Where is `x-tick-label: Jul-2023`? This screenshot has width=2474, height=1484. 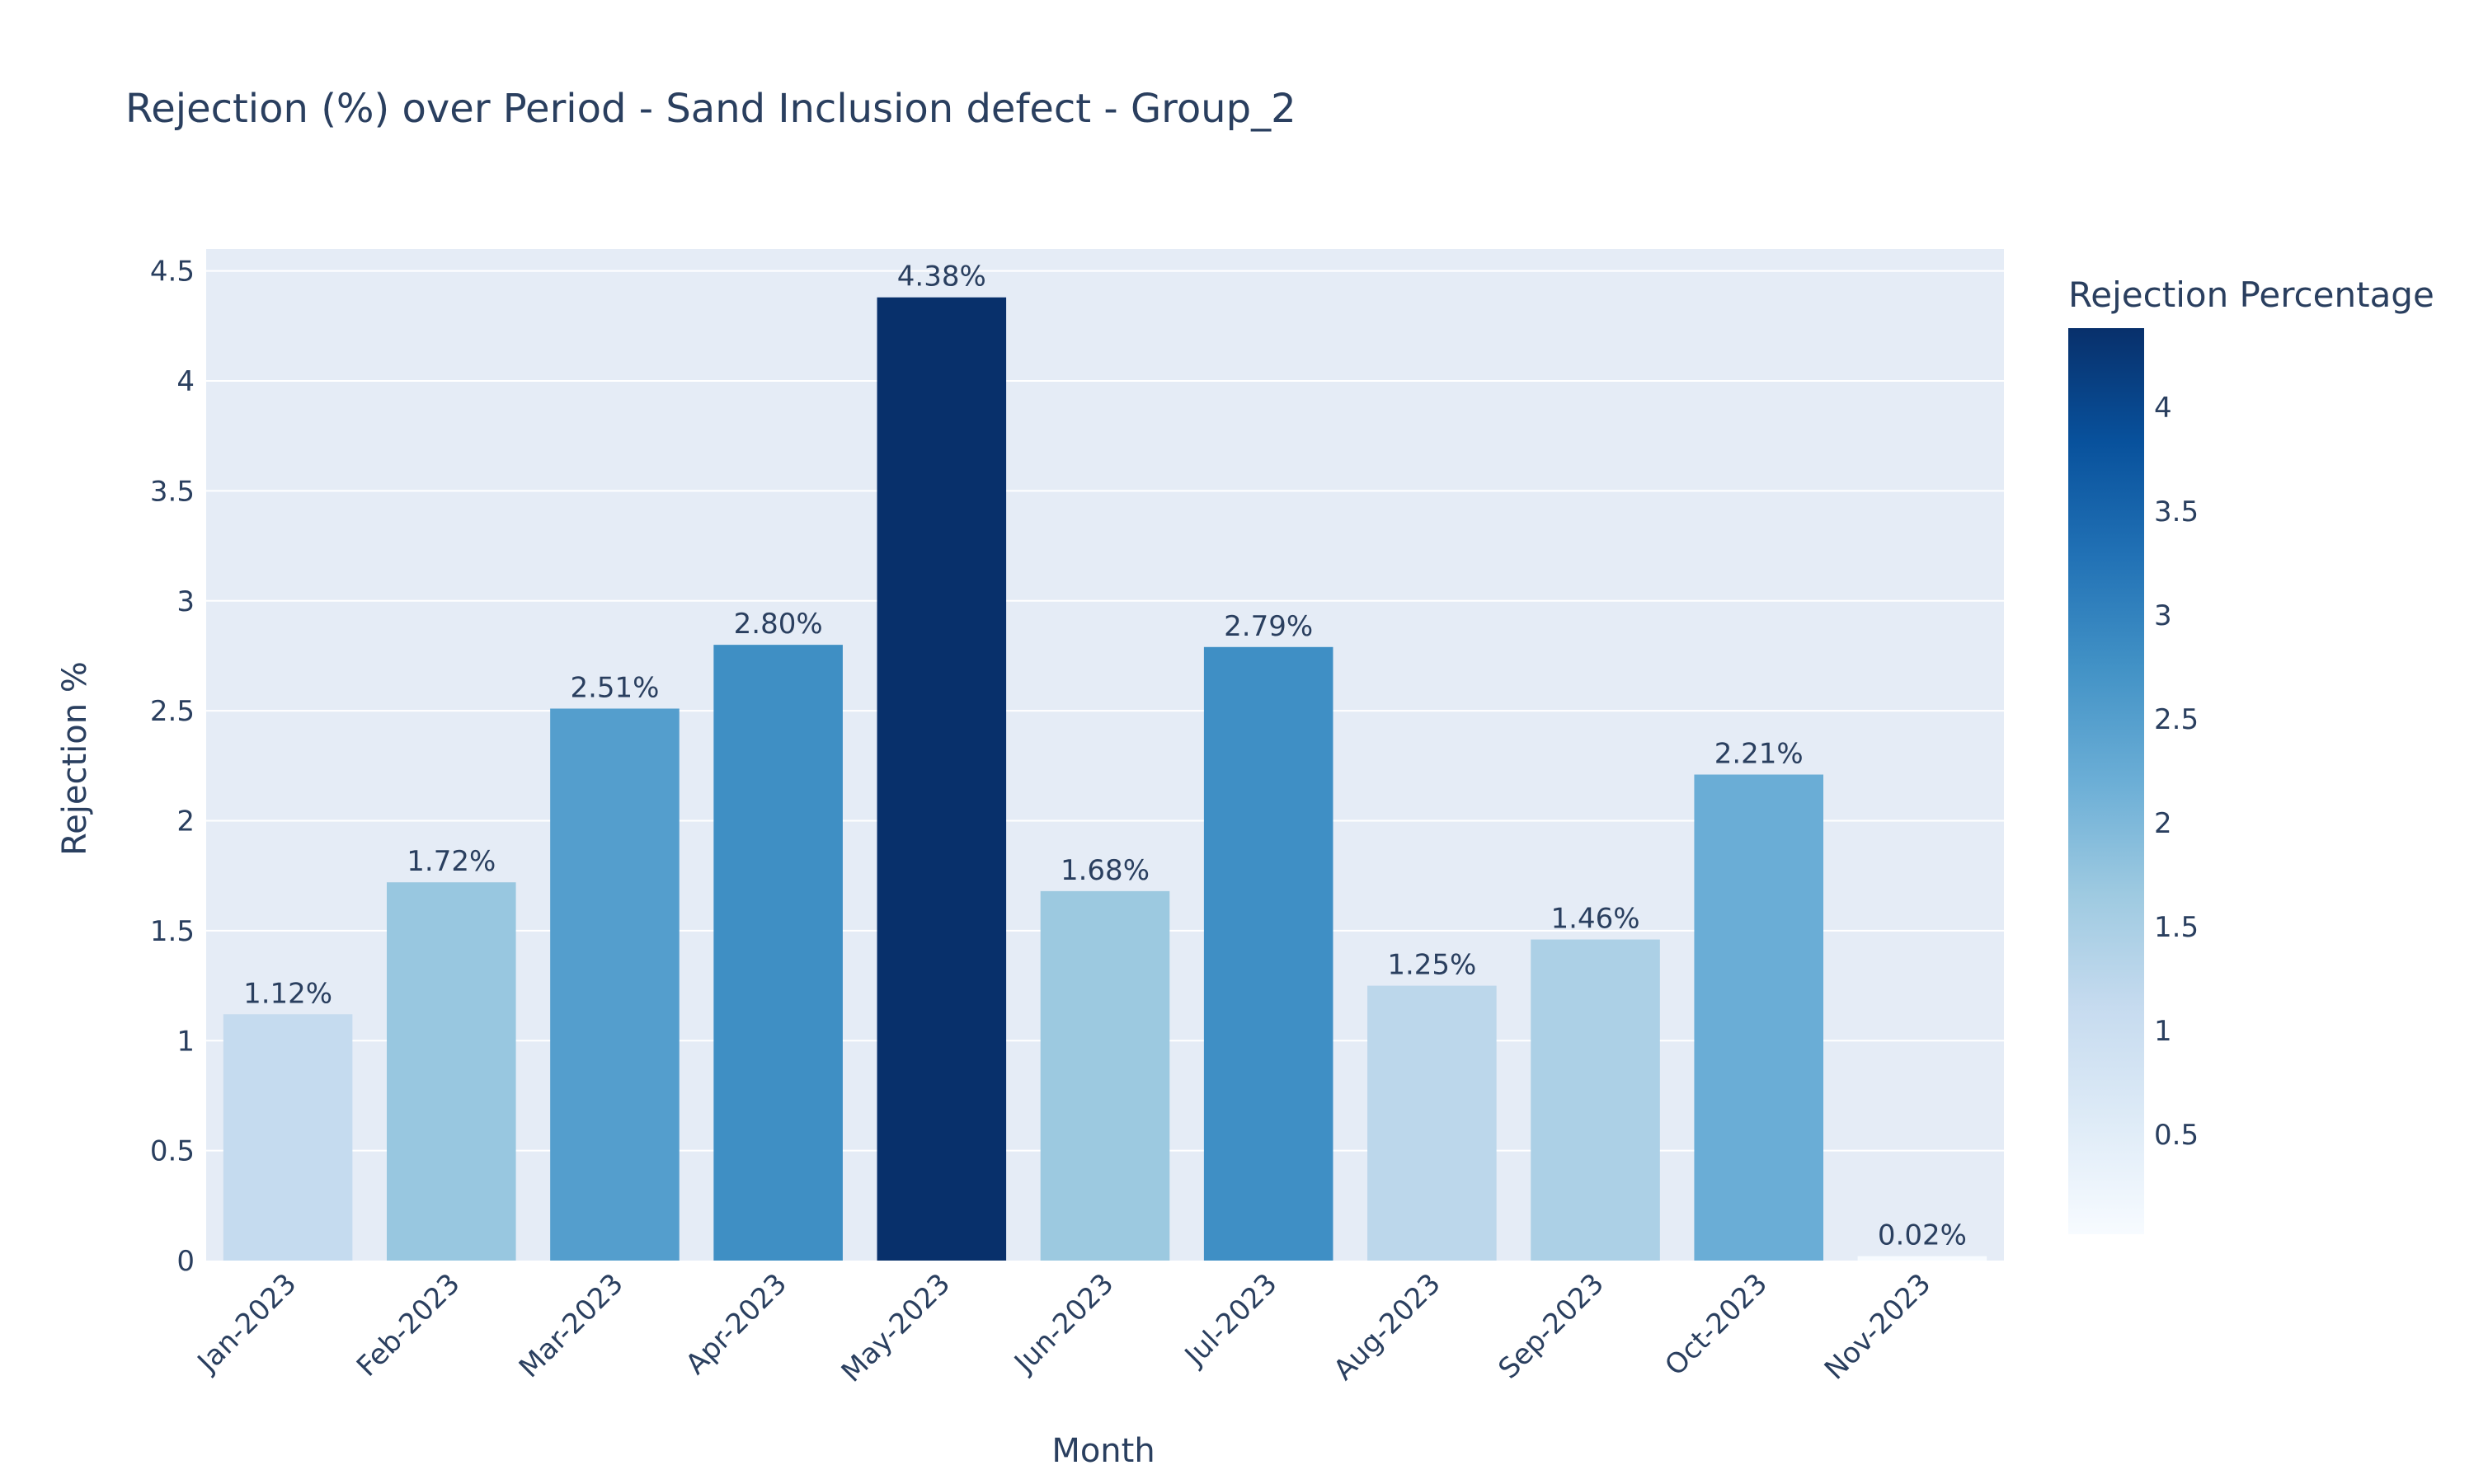
x-tick-label: Jul-2023 is located at coordinates (1231, 1320).